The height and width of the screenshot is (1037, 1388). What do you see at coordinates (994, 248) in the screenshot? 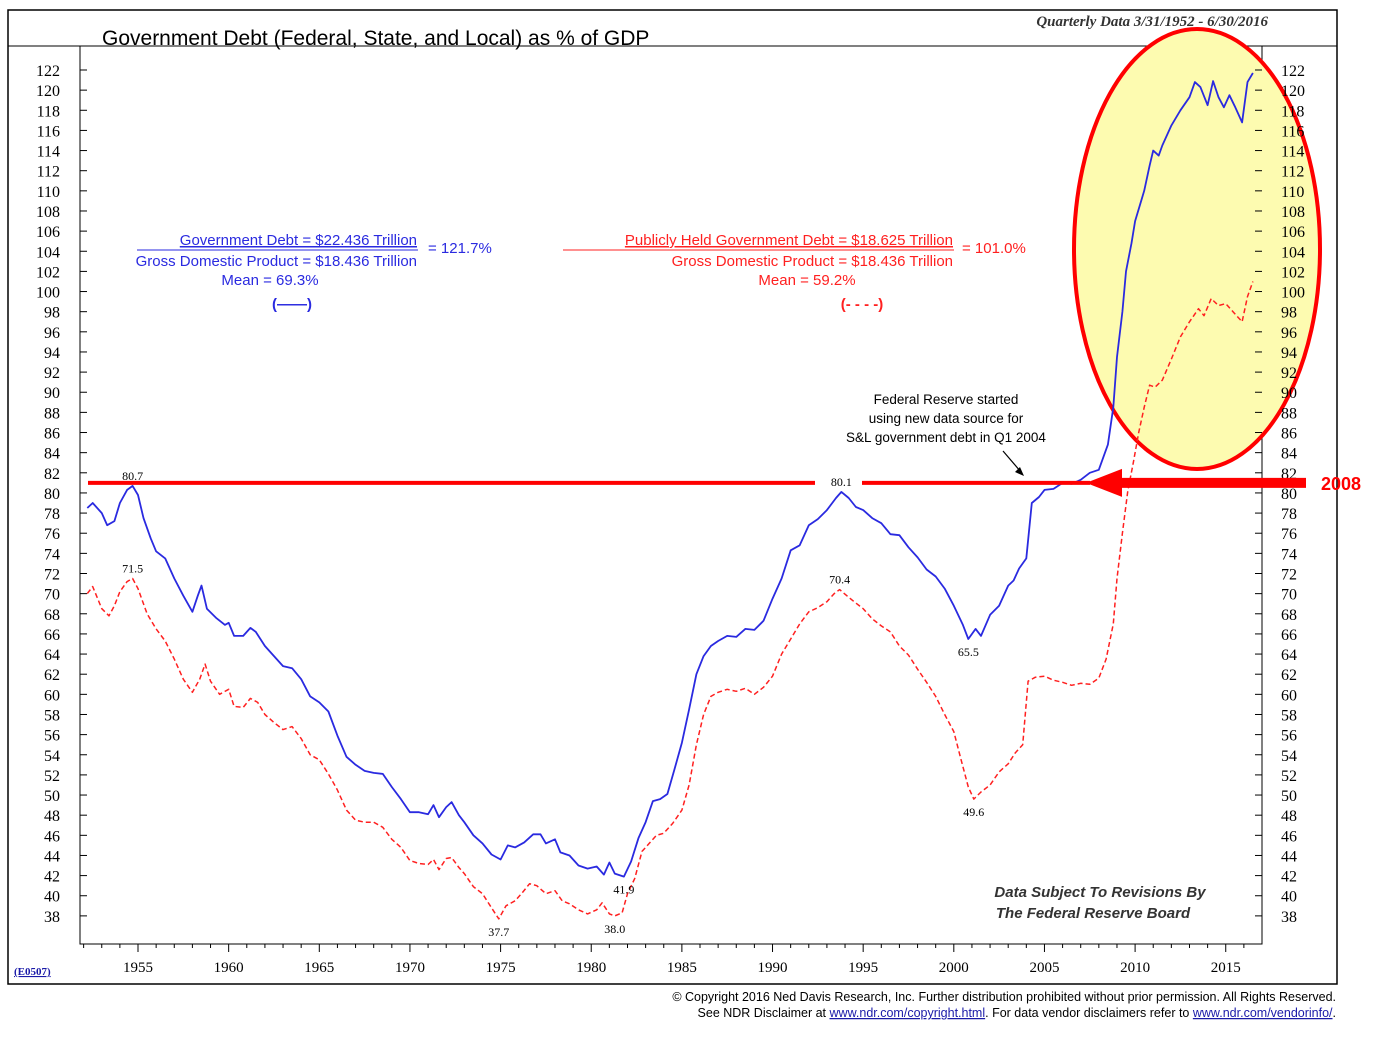
I see `legend-red-ratio: = 101.0%` at bounding box center [994, 248].